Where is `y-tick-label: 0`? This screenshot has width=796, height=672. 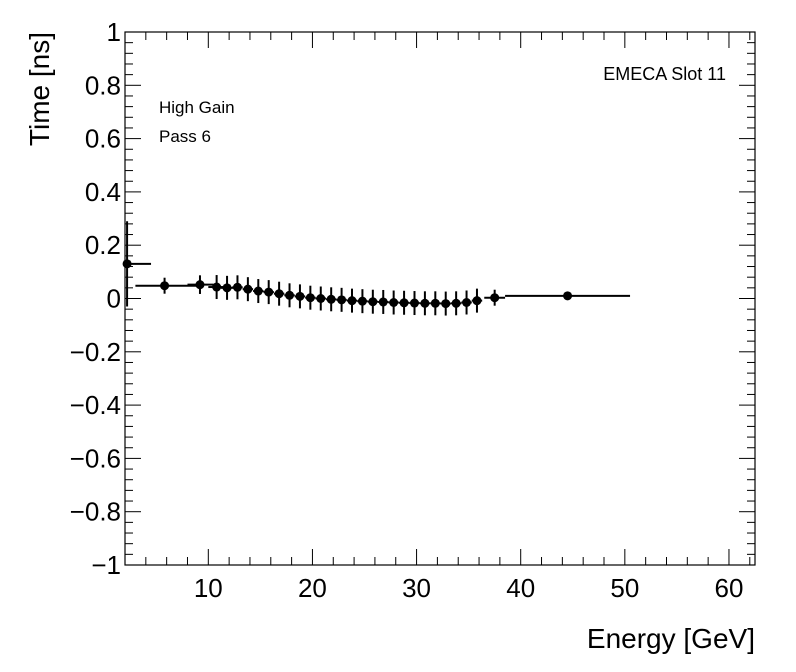
y-tick-label: 0 is located at coordinates (114, 299).